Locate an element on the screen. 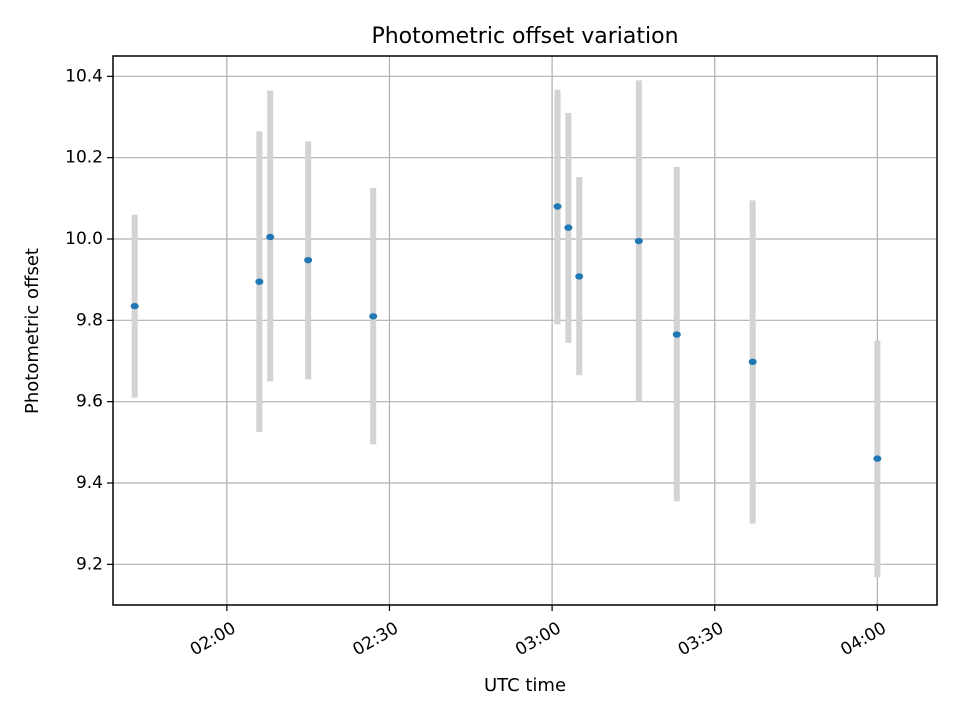 The image size is (960, 720). x-tick-label: 04:00 is located at coordinates (863, 639).